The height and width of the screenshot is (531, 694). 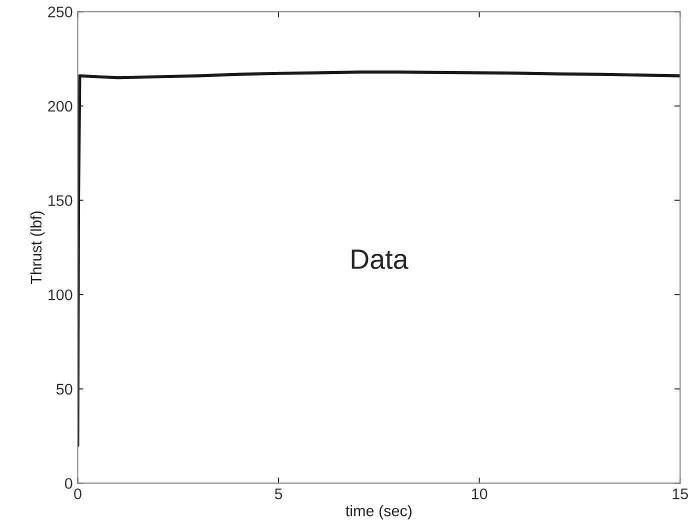 What do you see at coordinates (60, 12) in the screenshot?
I see `y-tick-label: 250` at bounding box center [60, 12].